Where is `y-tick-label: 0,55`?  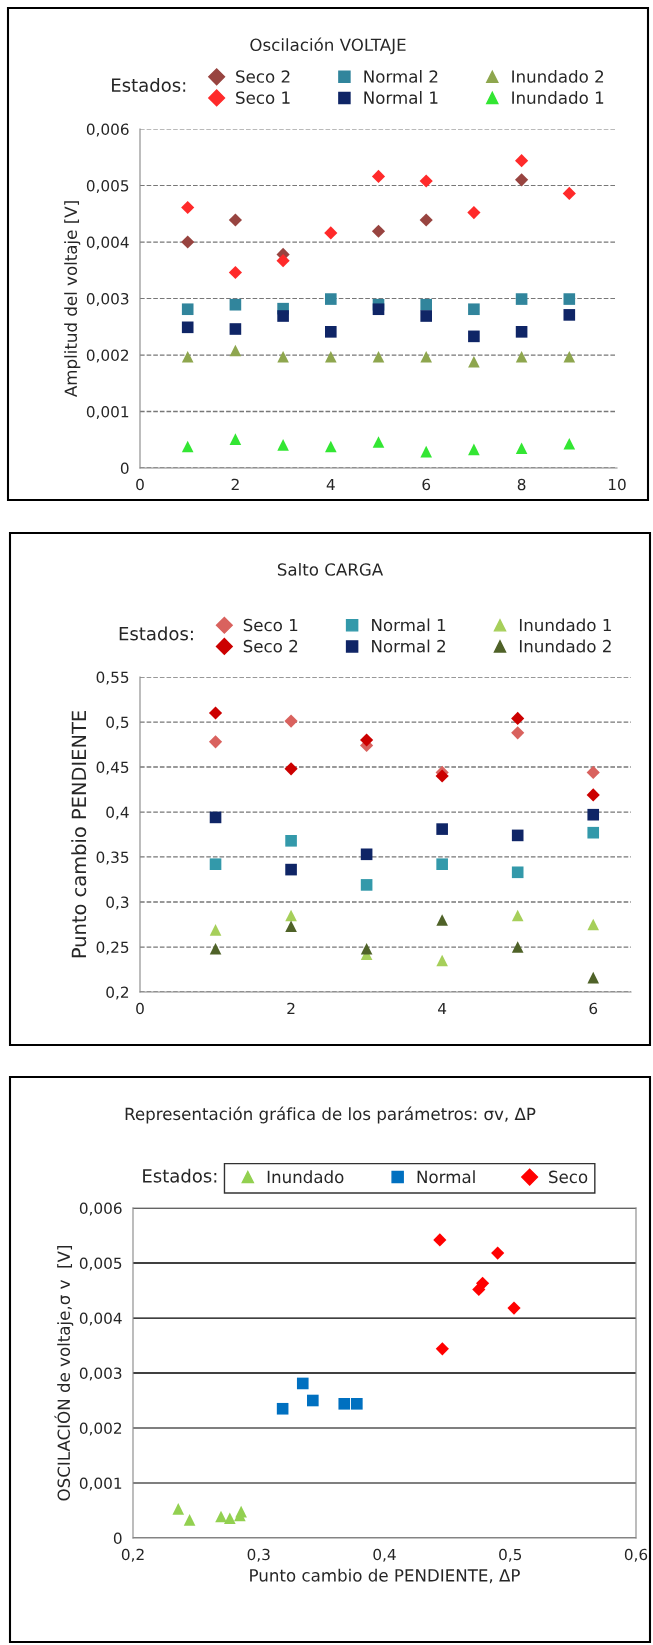
y-tick-label: 0,55 is located at coordinates (112, 678).